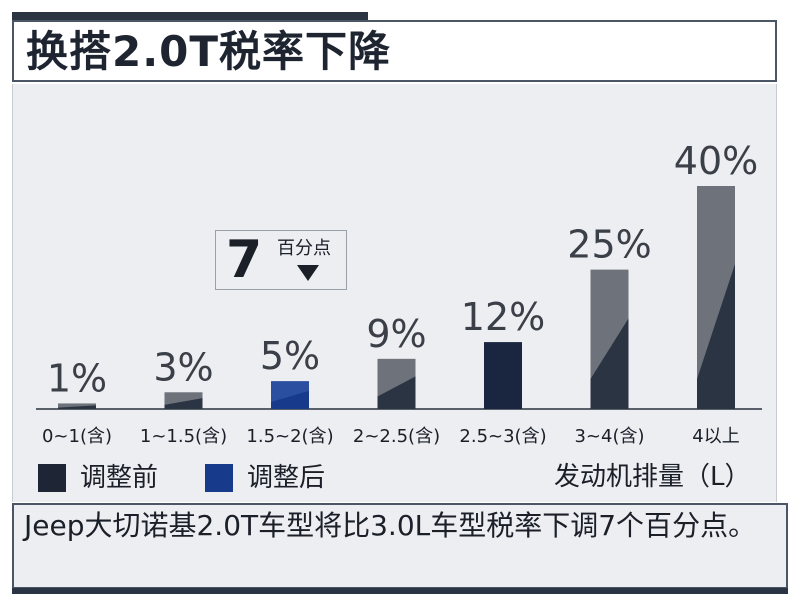 Image resolution: width=800 pixels, height=600 pixels. I want to click on value-label-4: 12%, so click(503, 317).